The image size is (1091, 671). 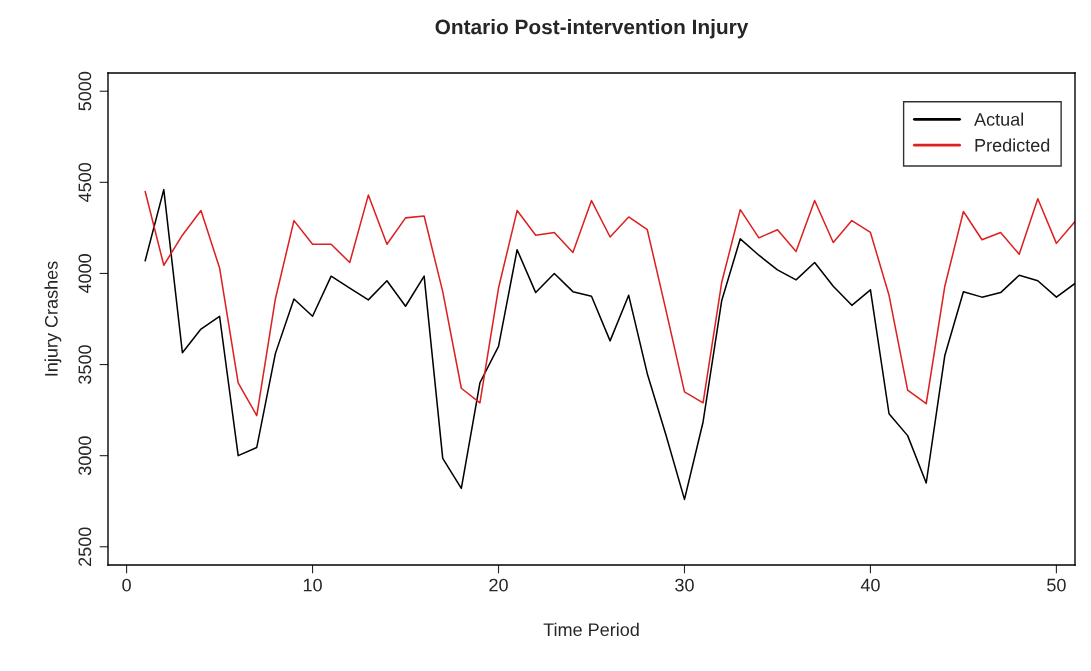 What do you see at coordinates (85, 546) in the screenshot?
I see `y-tick-label: 2500` at bounding box center [85, 546].